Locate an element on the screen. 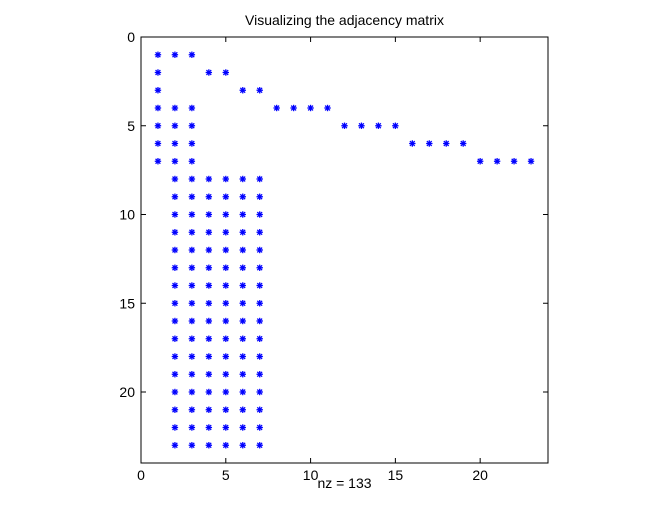 This screenshot has height=509, width=672. x-tick-label: 0 is located at coordinates (141, 475).